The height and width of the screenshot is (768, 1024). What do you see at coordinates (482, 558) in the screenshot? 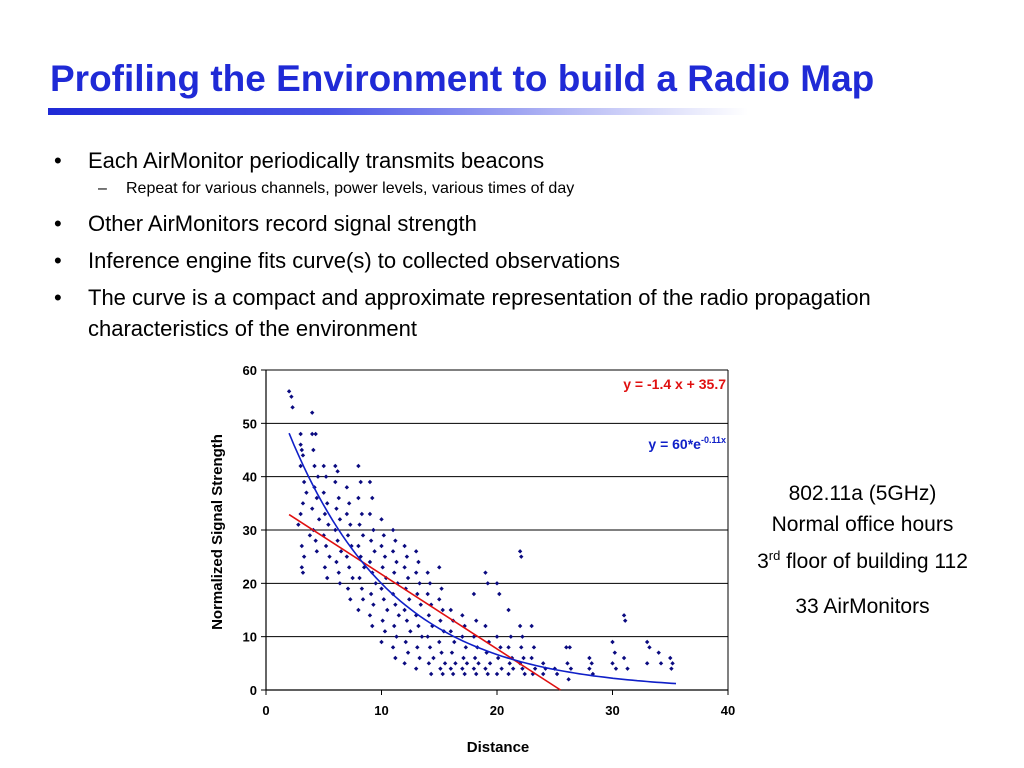
I see `exponential-fit-curve` at bounding box center [482, 558].